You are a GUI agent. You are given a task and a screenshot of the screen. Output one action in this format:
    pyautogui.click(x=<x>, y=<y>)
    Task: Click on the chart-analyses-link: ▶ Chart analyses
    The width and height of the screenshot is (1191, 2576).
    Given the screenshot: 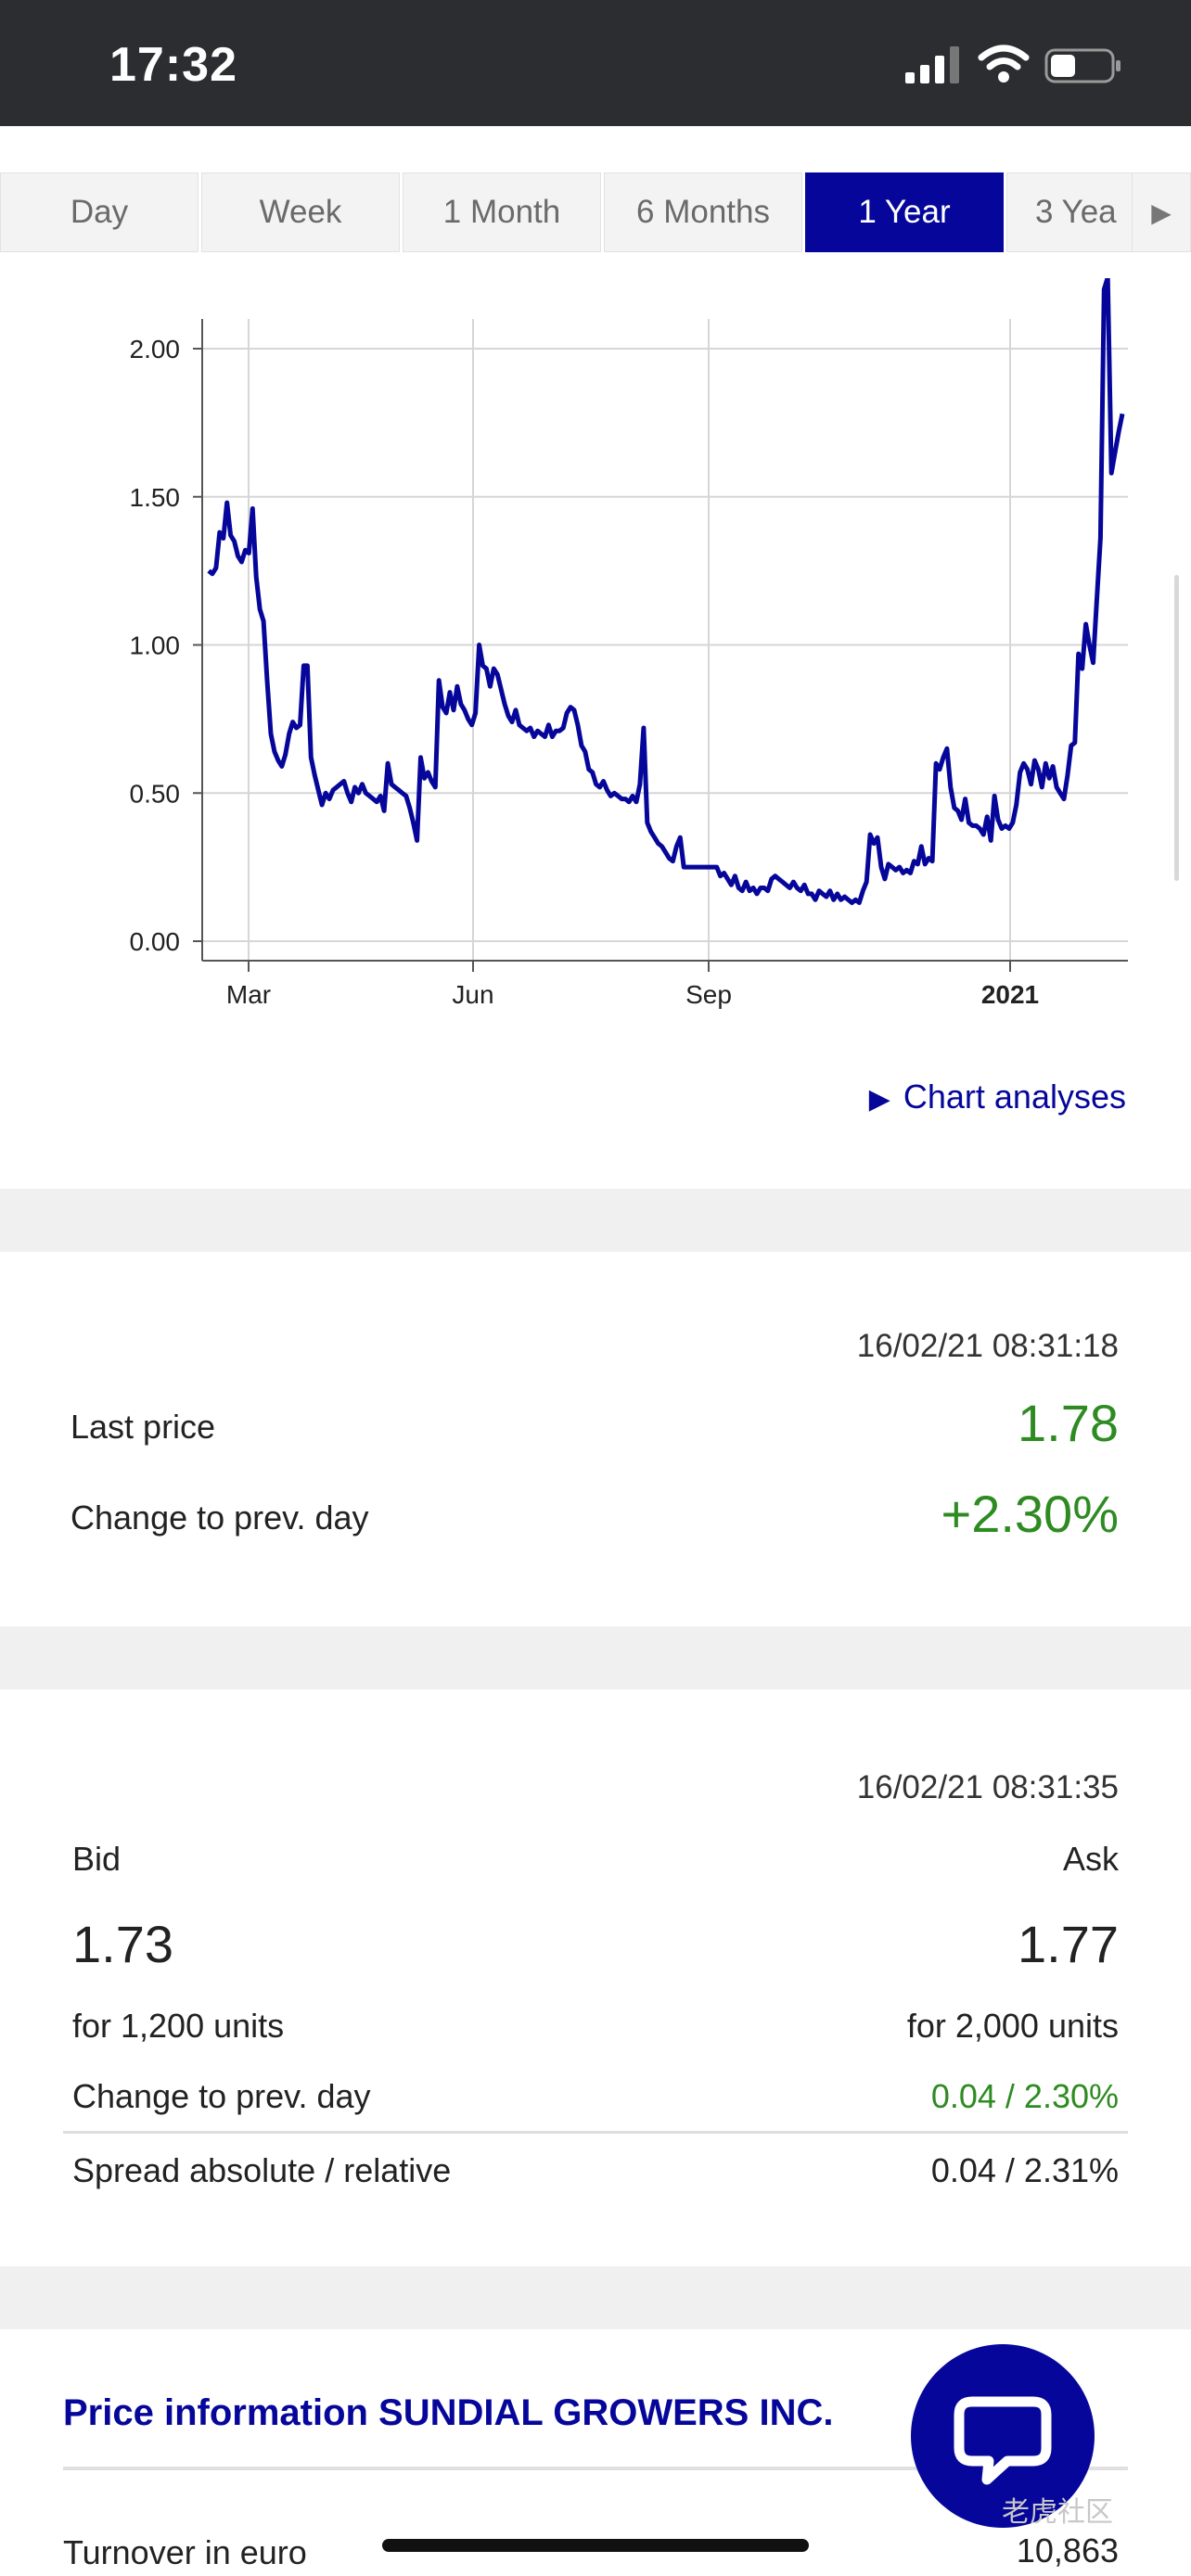 What is the action you would take?
    pyautogui.click(x=997, y=1097)
    